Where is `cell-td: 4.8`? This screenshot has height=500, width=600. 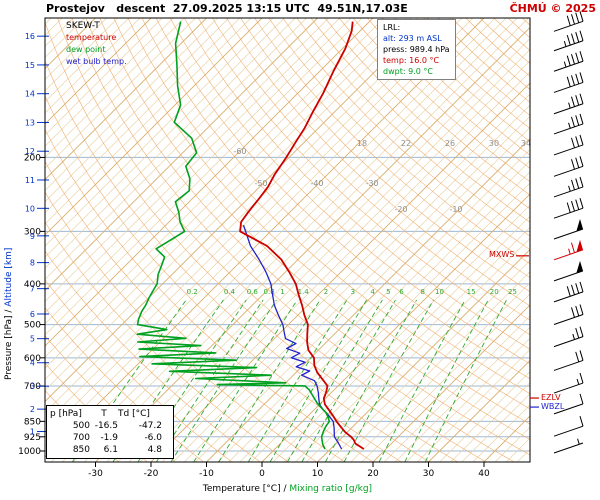
cell-td: 4.8 is located at coordinates (154, 450).